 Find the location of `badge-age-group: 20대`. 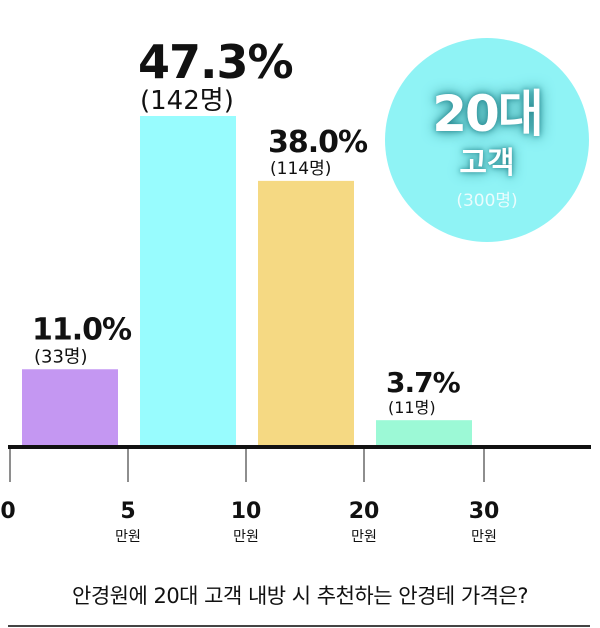

badge-age-group: 20대 is located at coordinates (488, 114).